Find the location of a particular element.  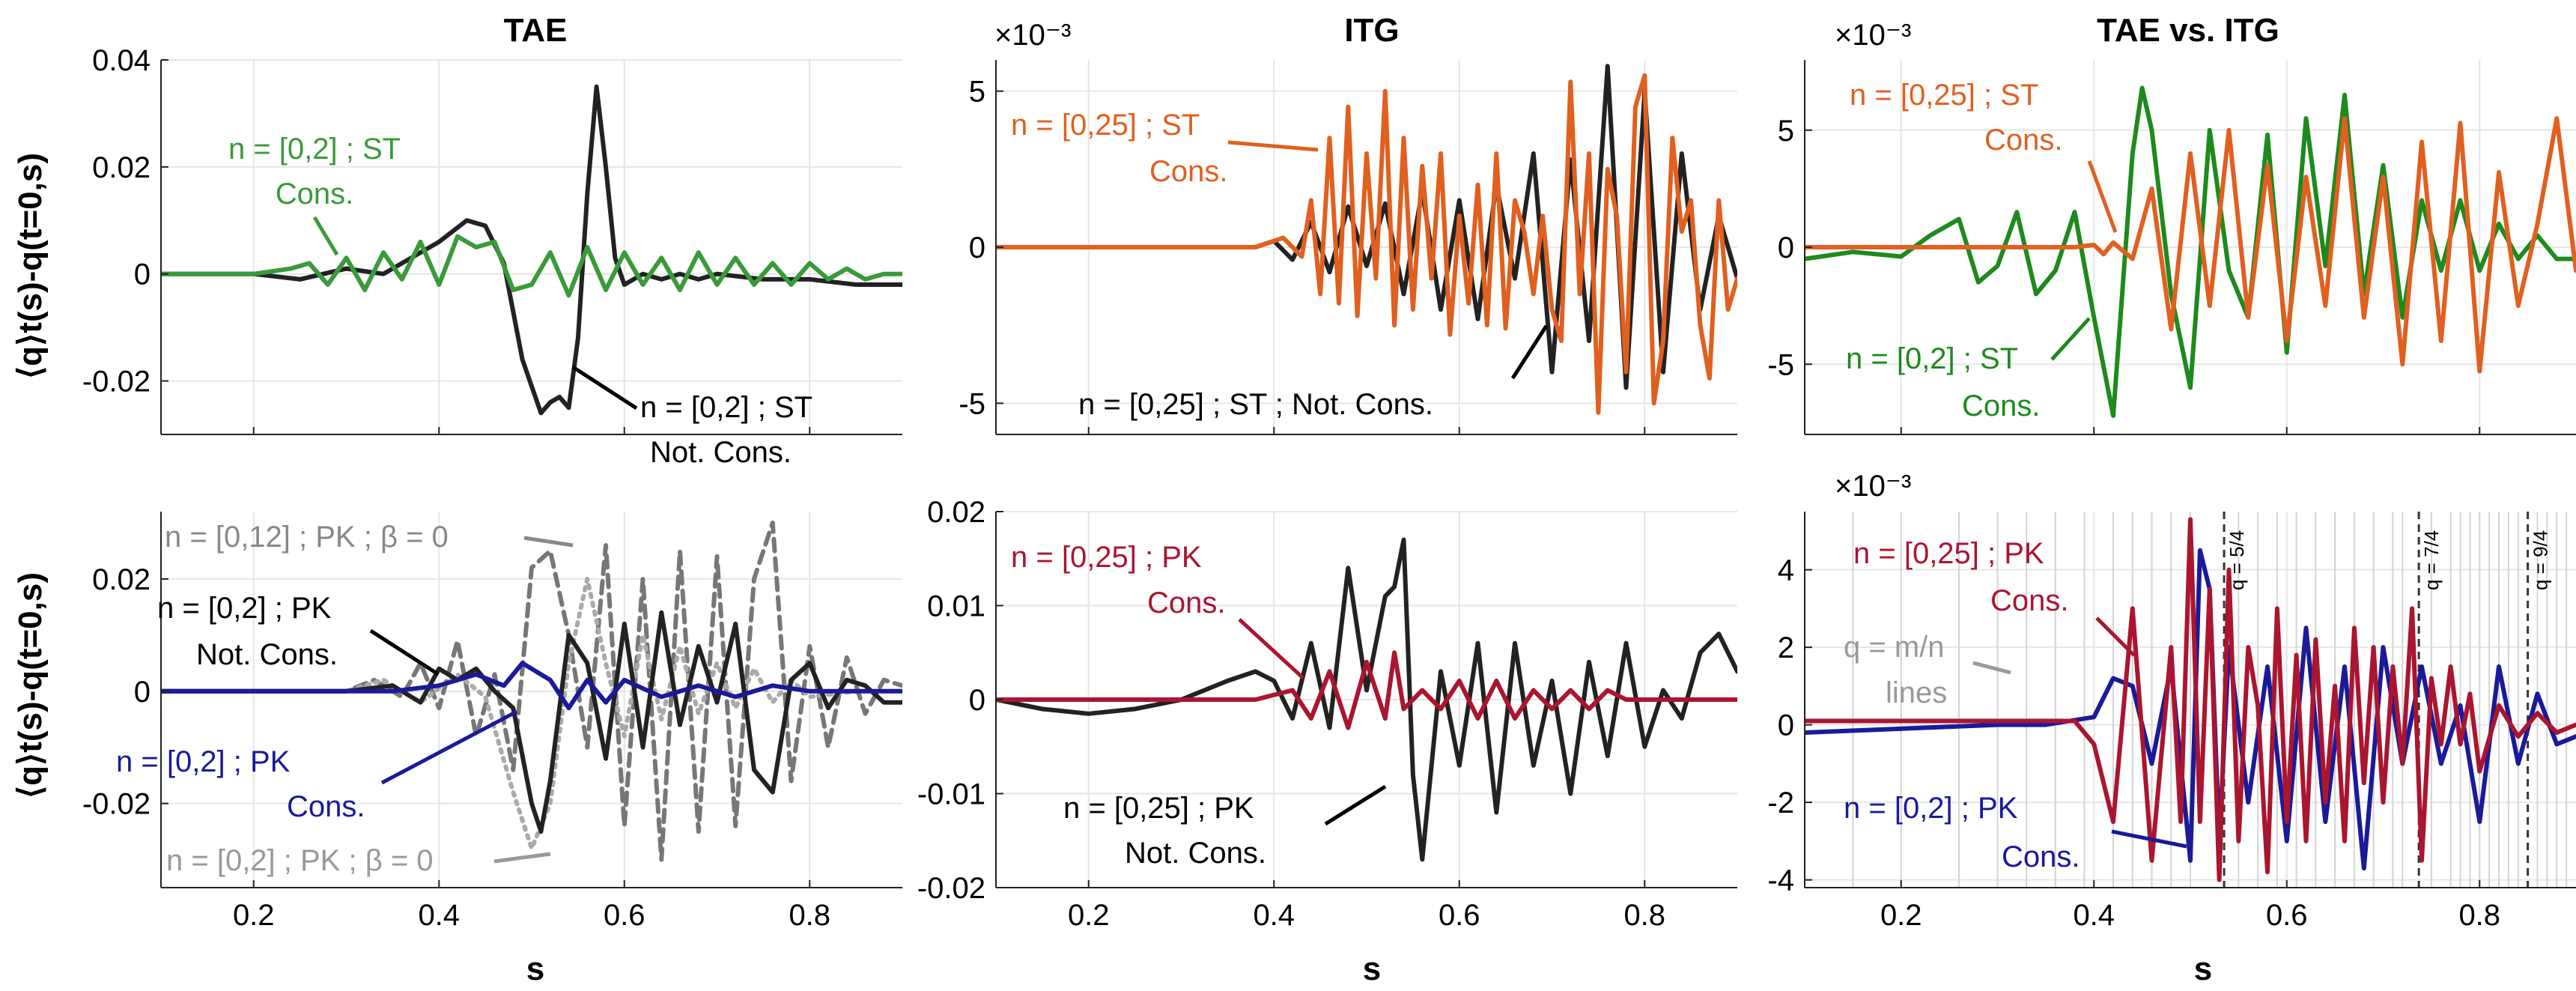

plot-area: -0.02 0 0.02 0.04 is located at coordinates (492, 239).